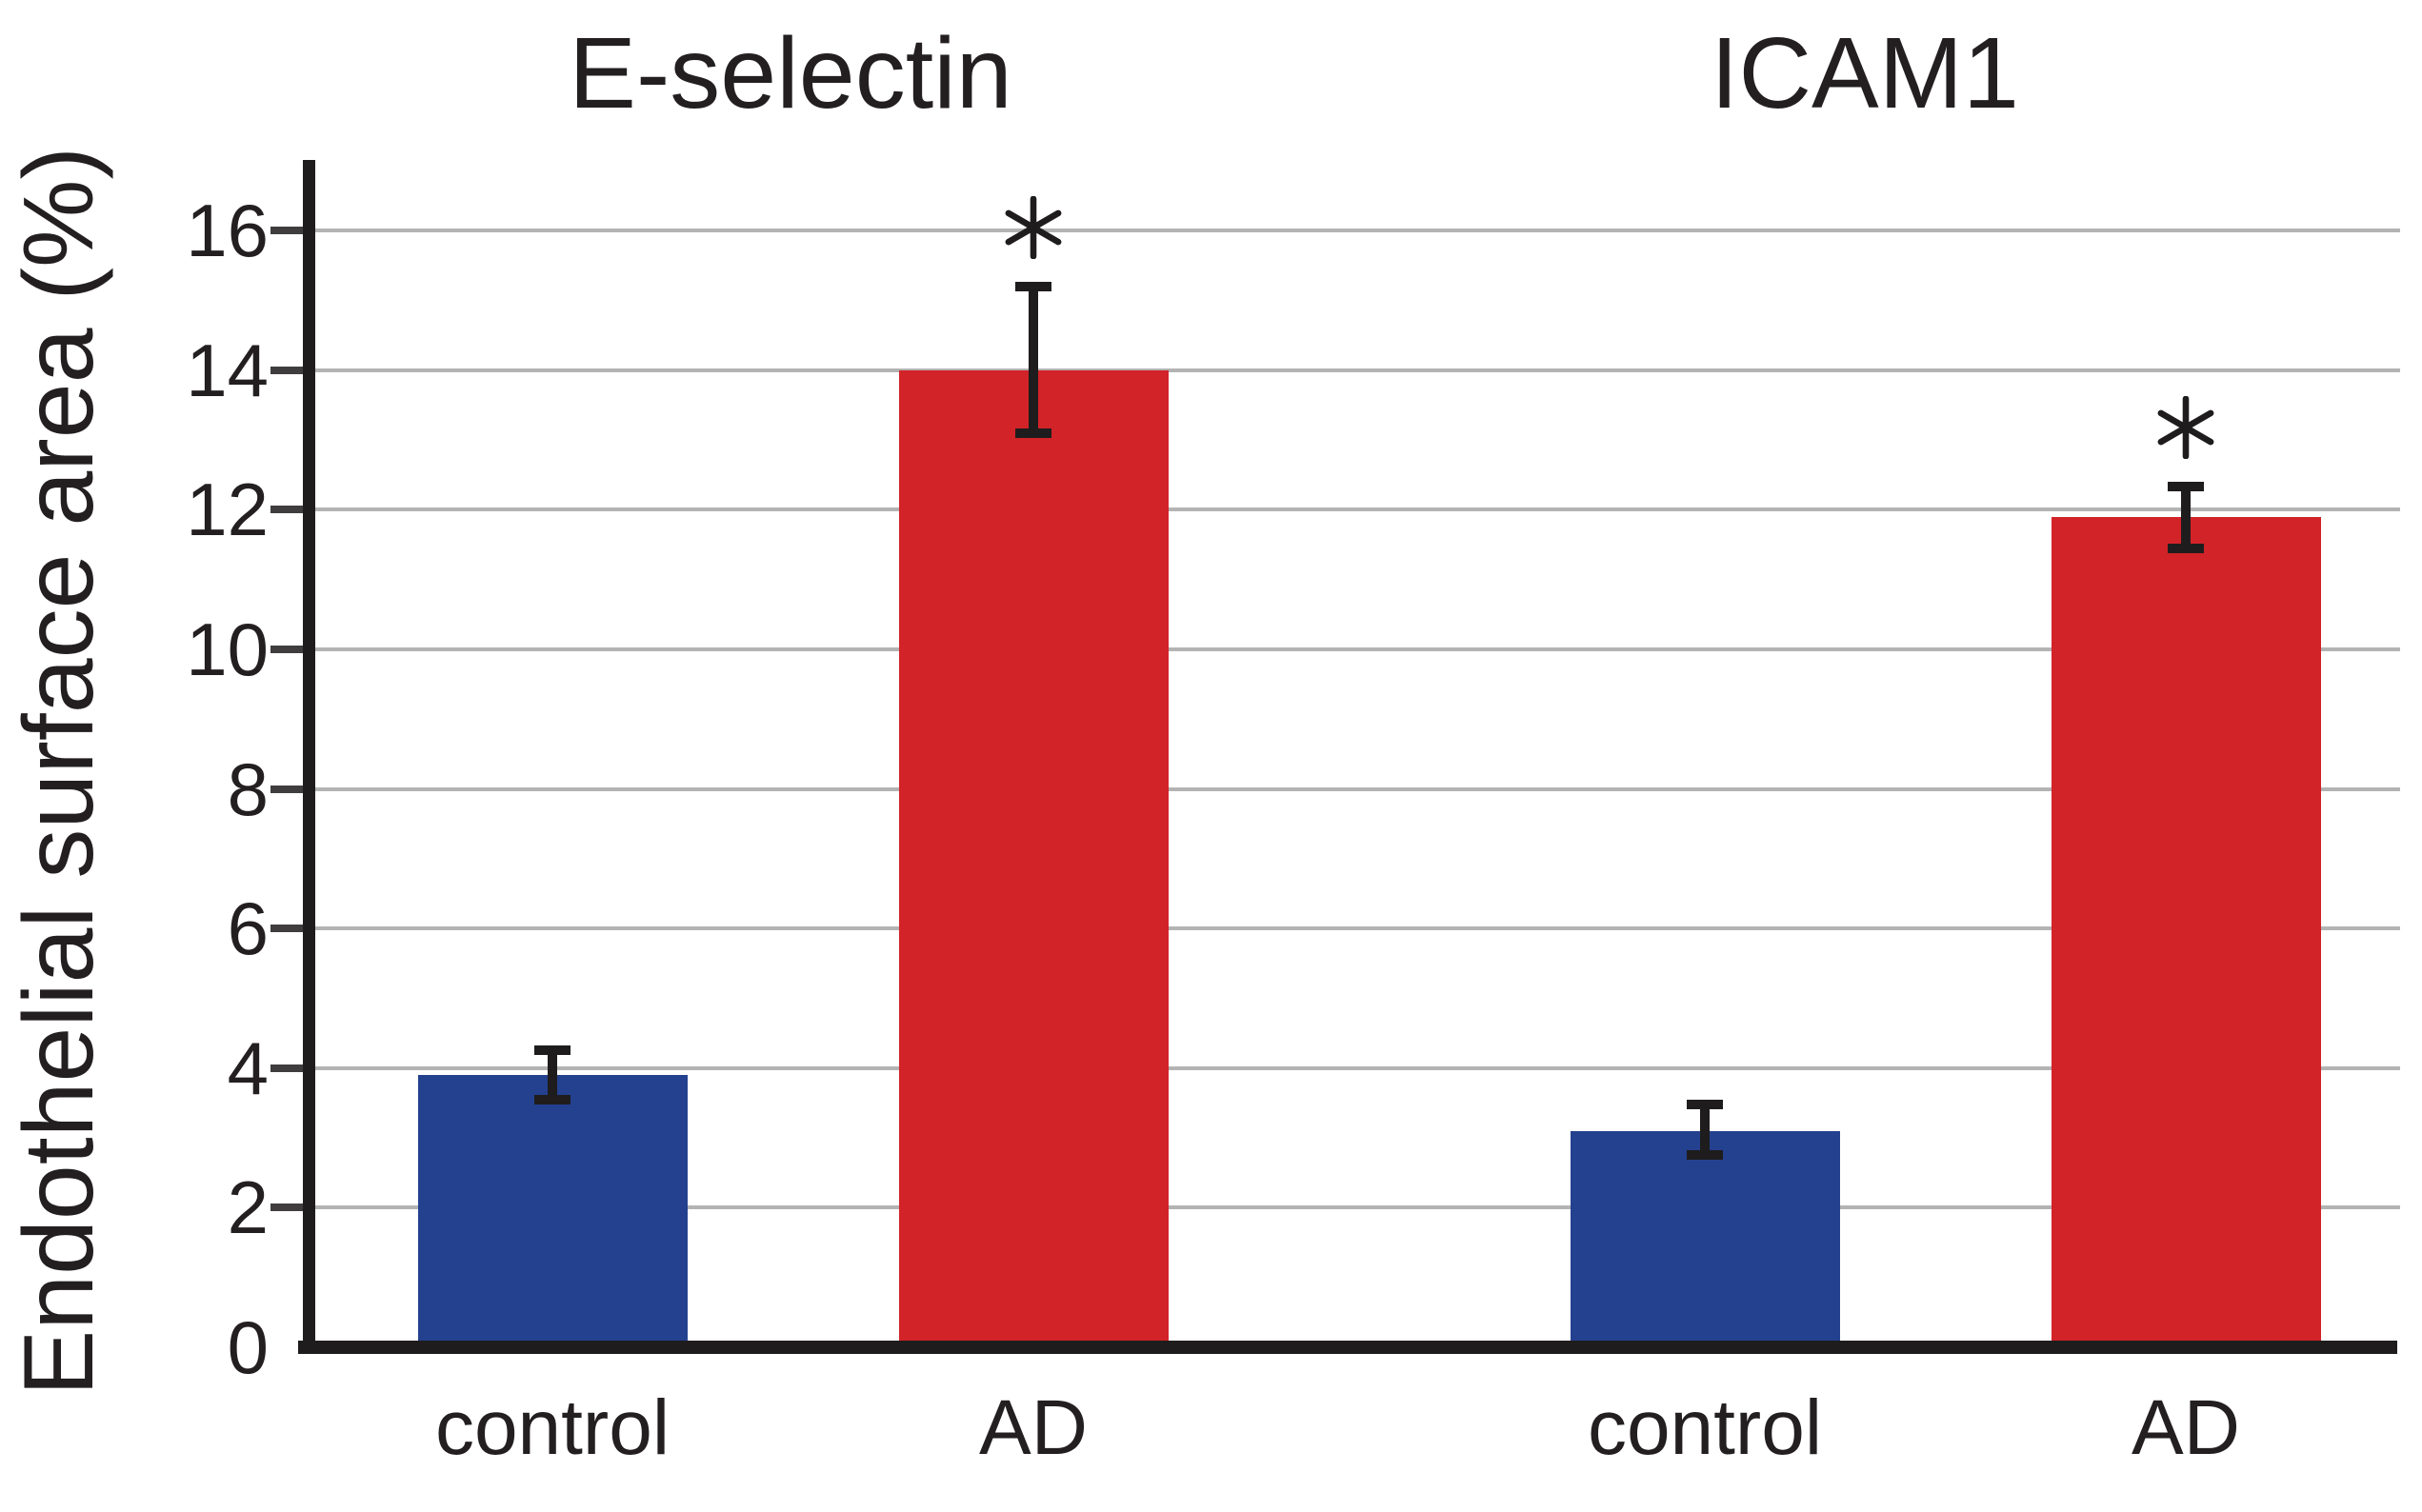  Describe the element at coordinates (227, 510) in the screenshot. I see `y-tick-label-12: 12` at that location.